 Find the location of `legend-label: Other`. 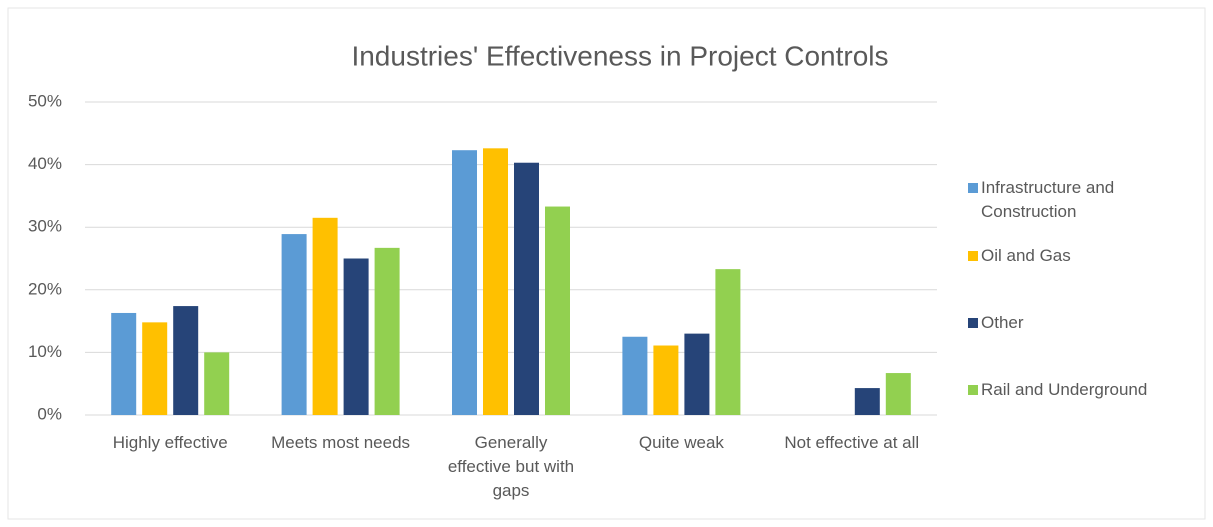

legend-label: Other is located at coordinates (1002, 322).